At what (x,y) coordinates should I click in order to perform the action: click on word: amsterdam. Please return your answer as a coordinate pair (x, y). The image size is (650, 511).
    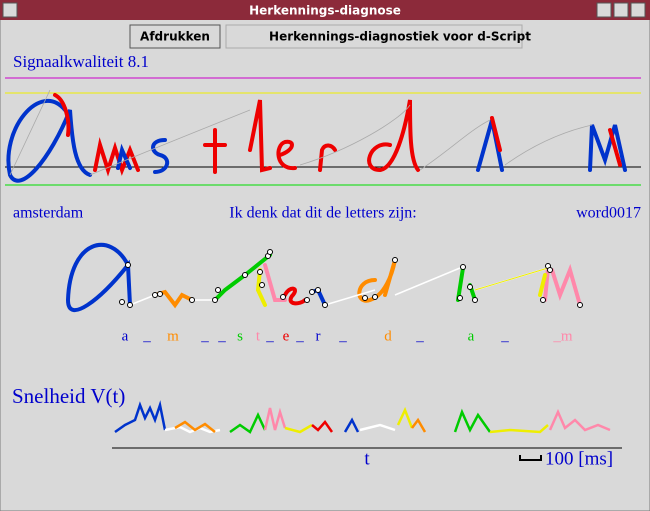
    Looking at the image, I should click on (48, 213).